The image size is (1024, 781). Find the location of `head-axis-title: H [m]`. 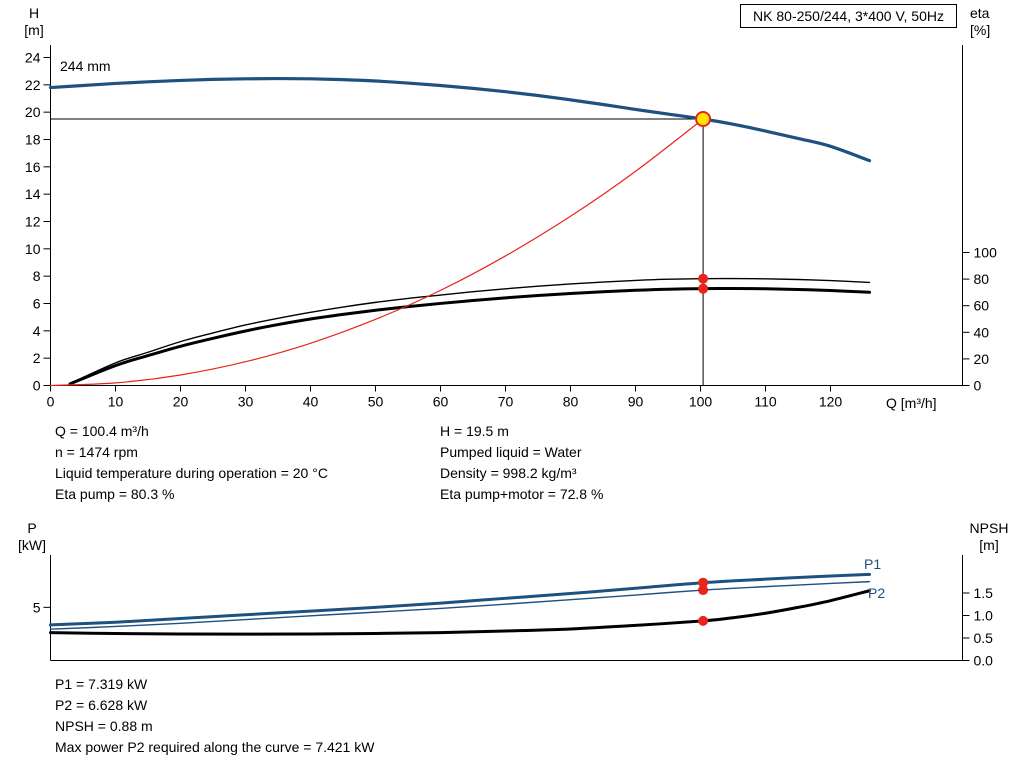

head-axis-title: H [m] is located at coordinates (34, 22).